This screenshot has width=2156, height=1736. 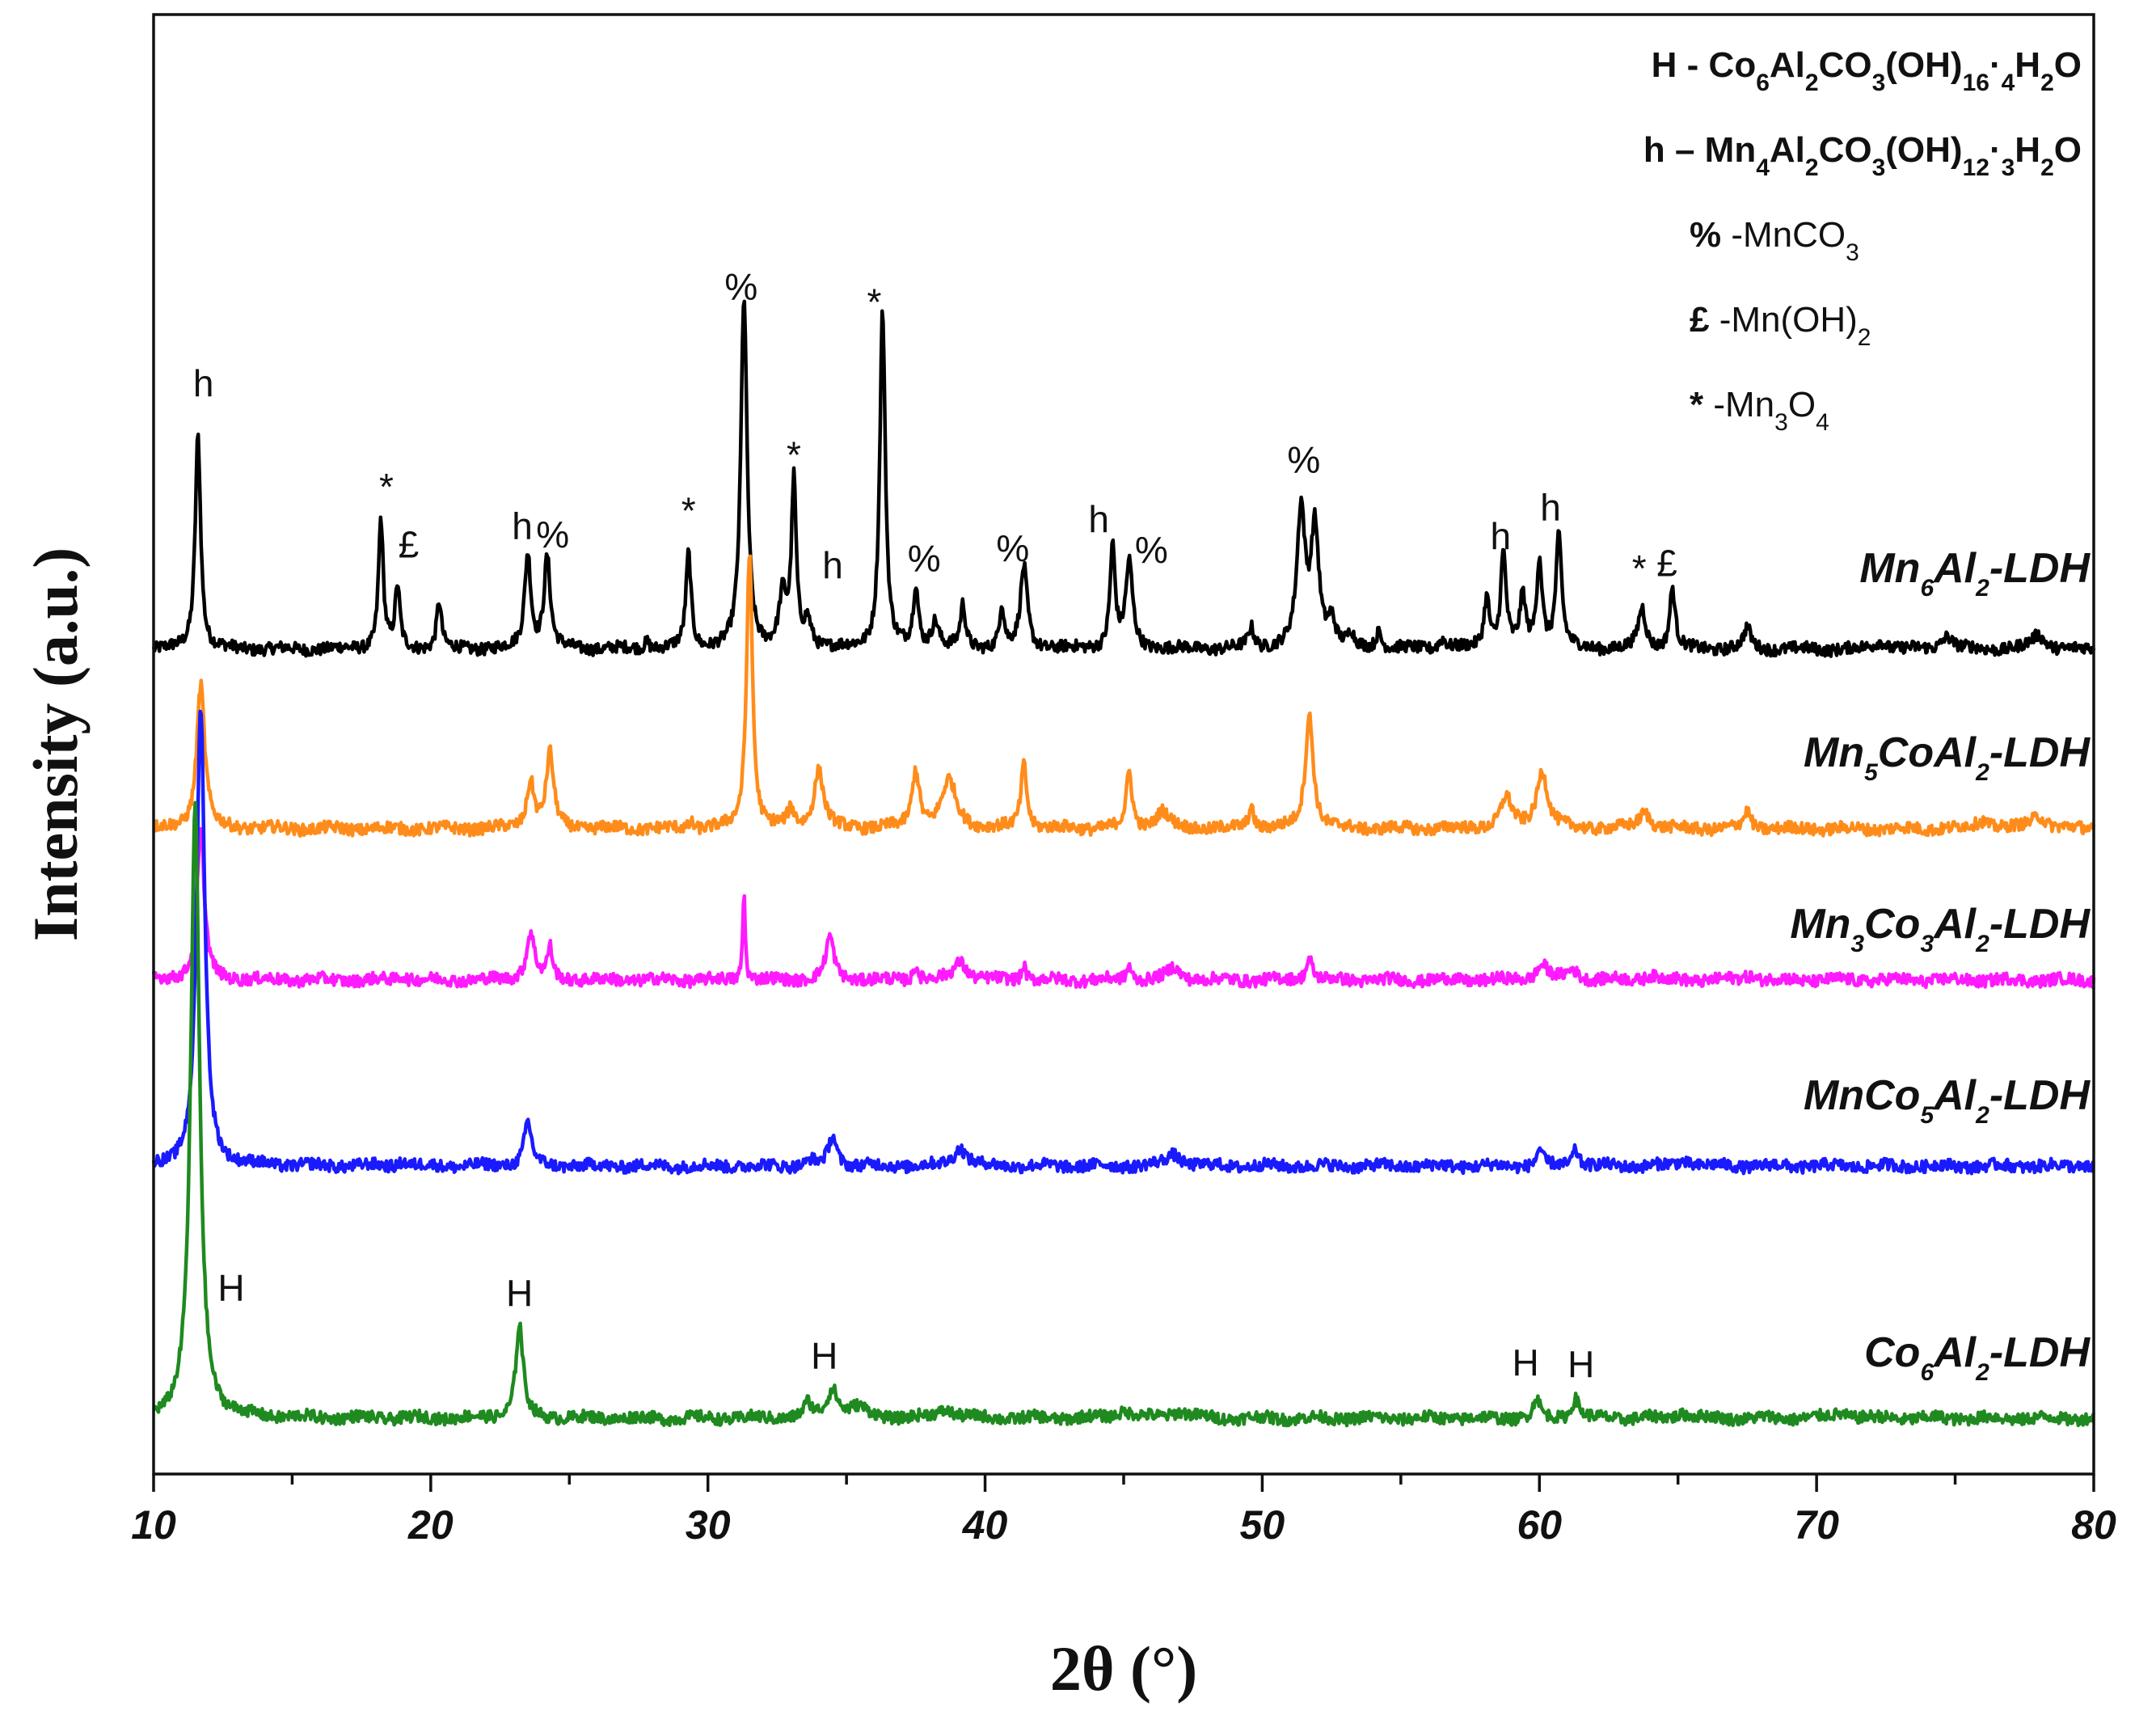 I want to click on series-label-Mn6Al2-LDH: Mn6Al2-LDH, so click(x=1975, y=573).